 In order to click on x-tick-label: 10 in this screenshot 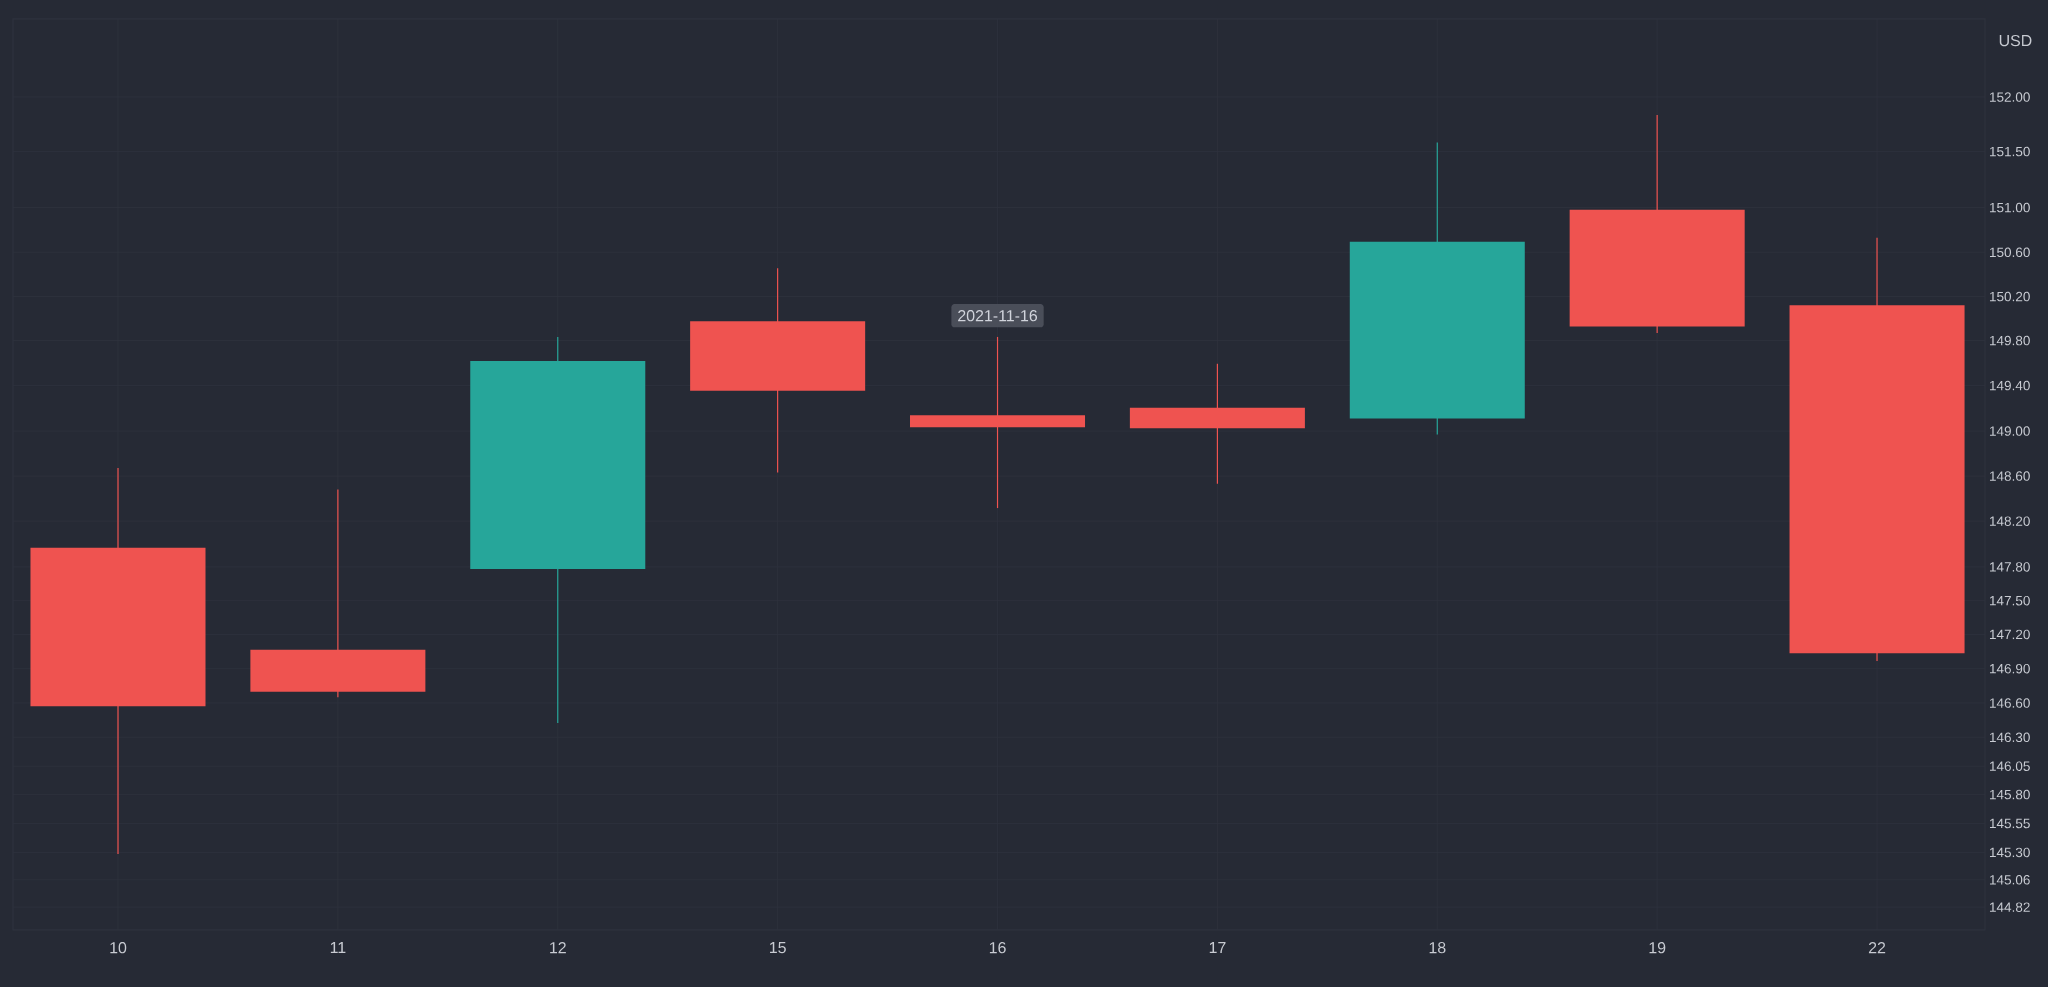, I will do `click(118, 948)`.